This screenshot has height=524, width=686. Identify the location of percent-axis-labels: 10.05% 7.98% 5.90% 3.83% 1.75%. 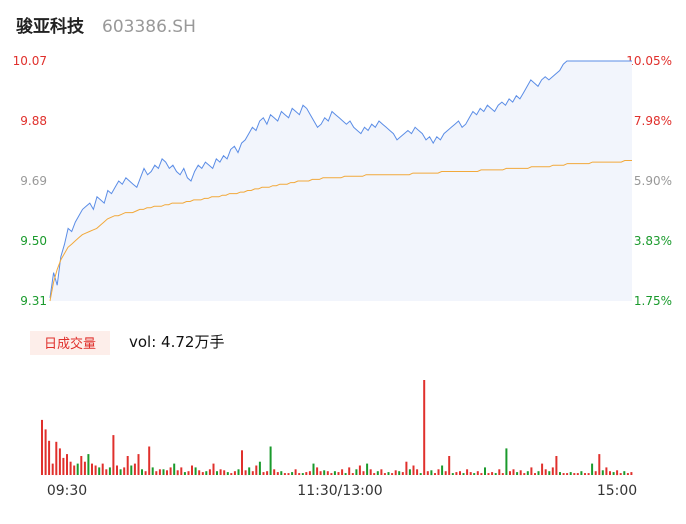
(649, 181).